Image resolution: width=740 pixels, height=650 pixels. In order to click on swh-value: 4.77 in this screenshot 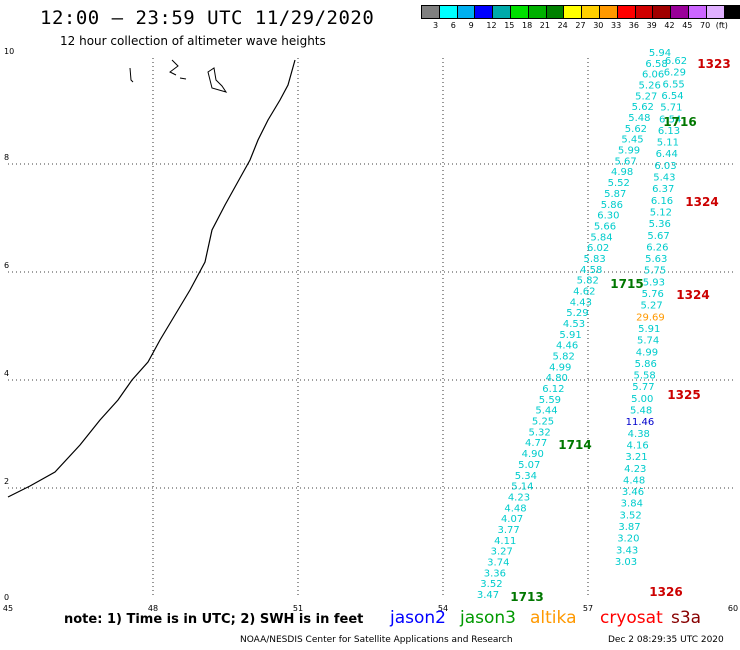, I will do `click(536, 443)`.